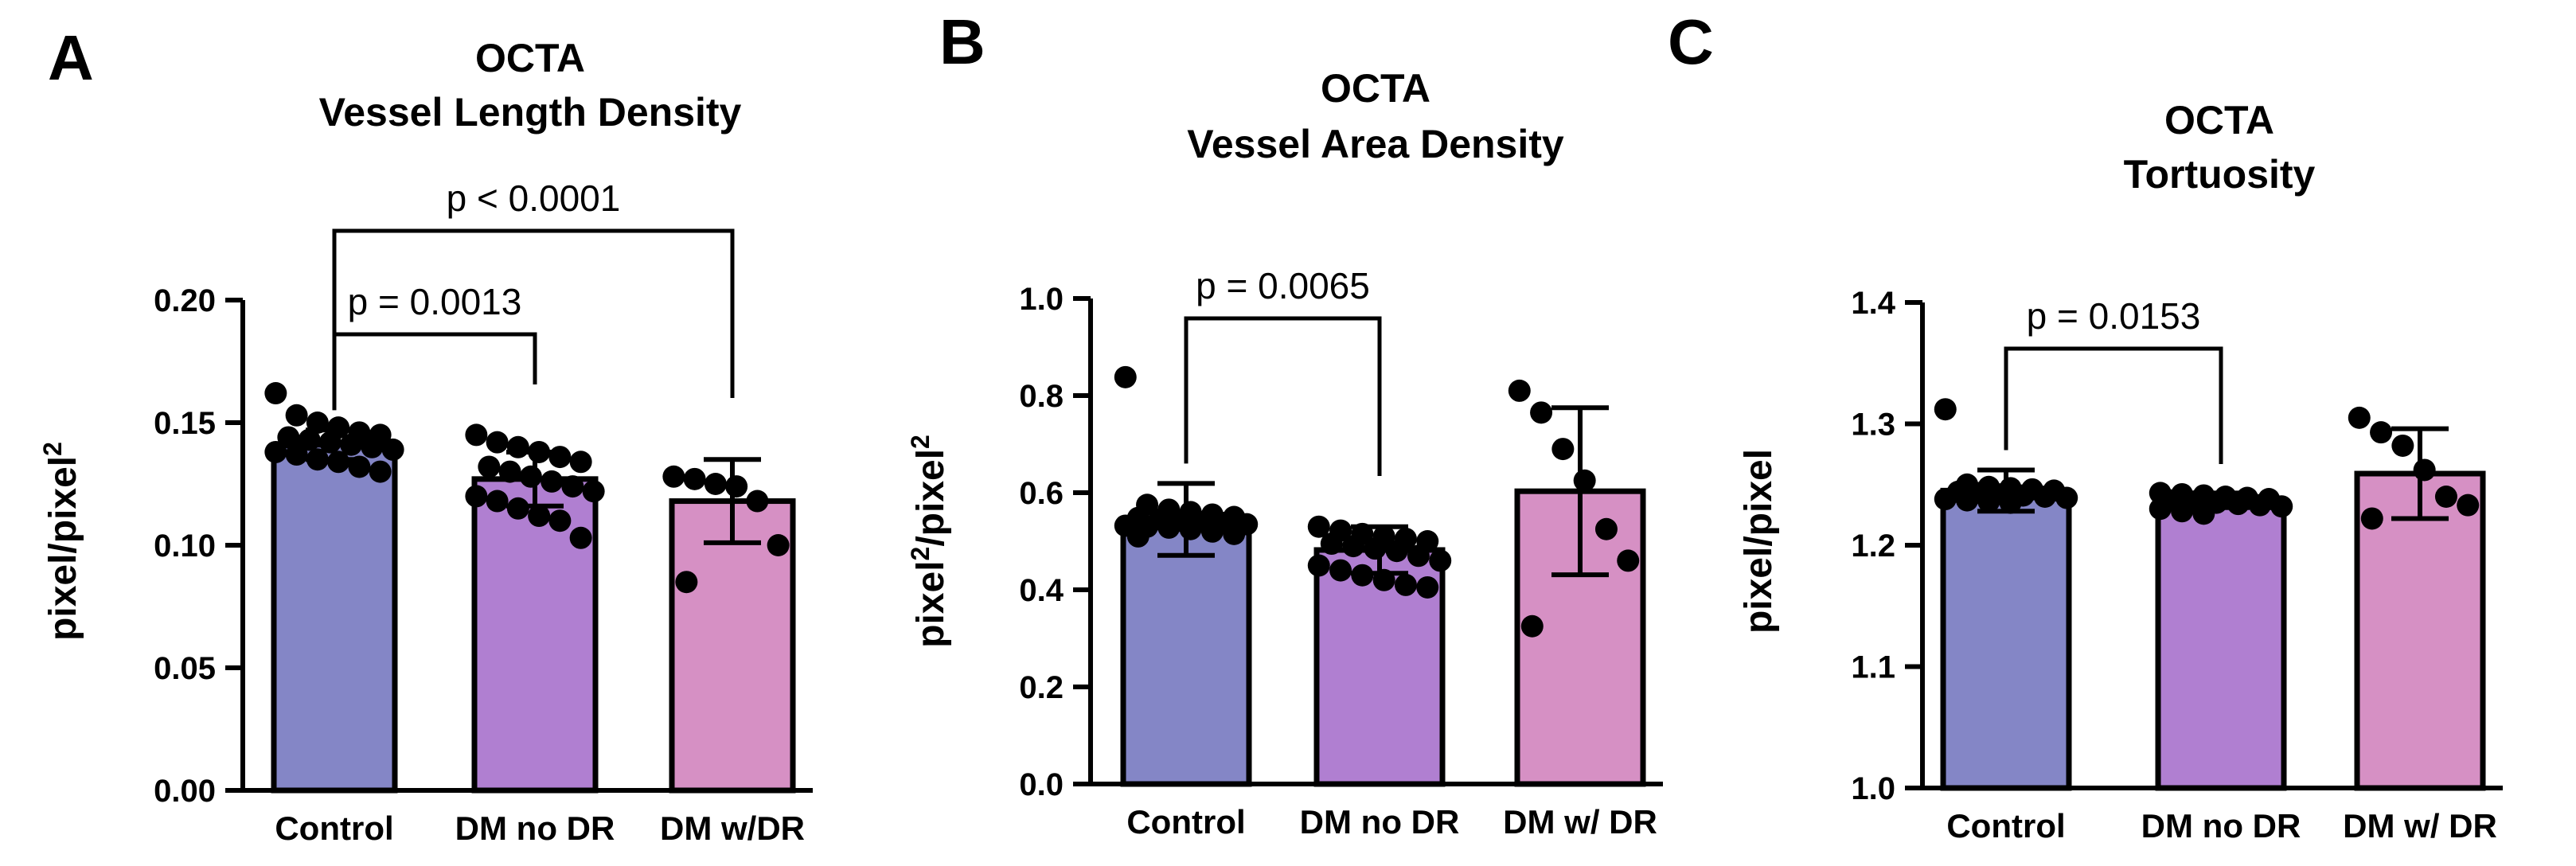  Describe the element at coordinates (1041, 687) in the screenshot. I see `y-tick-label: 0.2` at that location.